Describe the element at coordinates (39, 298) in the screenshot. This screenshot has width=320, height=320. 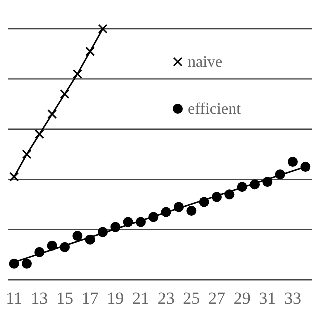
I see `x-tick-label: 13` at that location.